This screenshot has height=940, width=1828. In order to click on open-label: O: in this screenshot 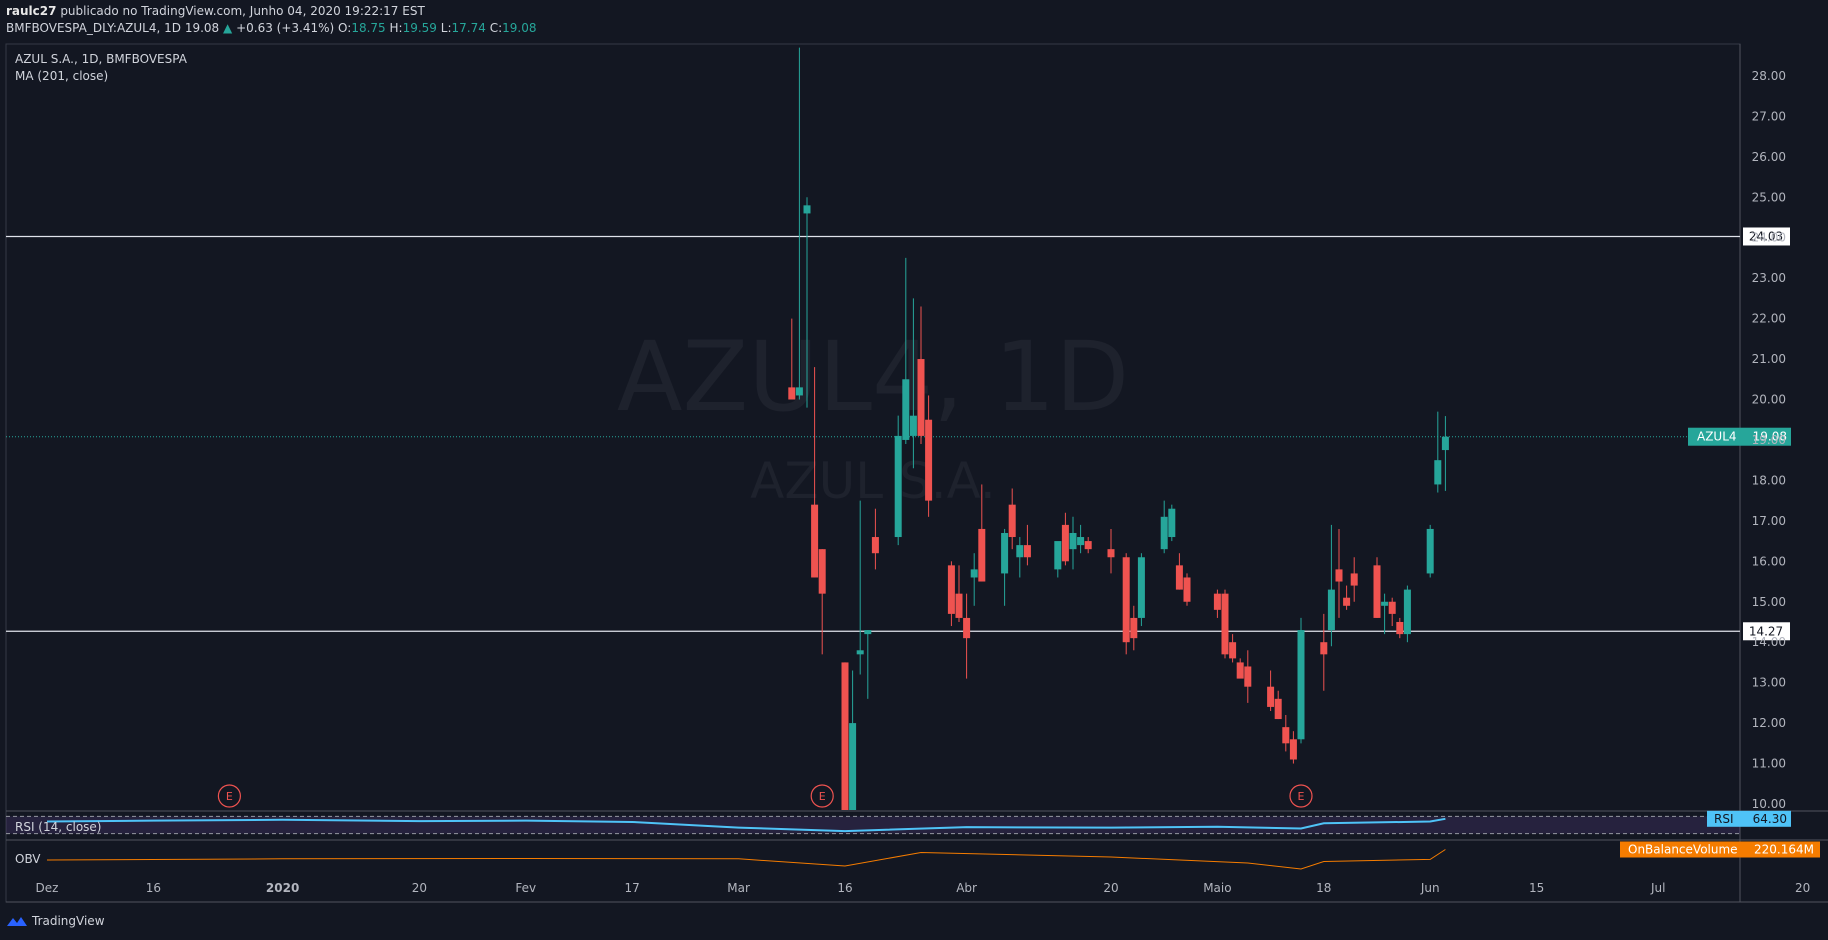, I will do `click(345, 28)`.